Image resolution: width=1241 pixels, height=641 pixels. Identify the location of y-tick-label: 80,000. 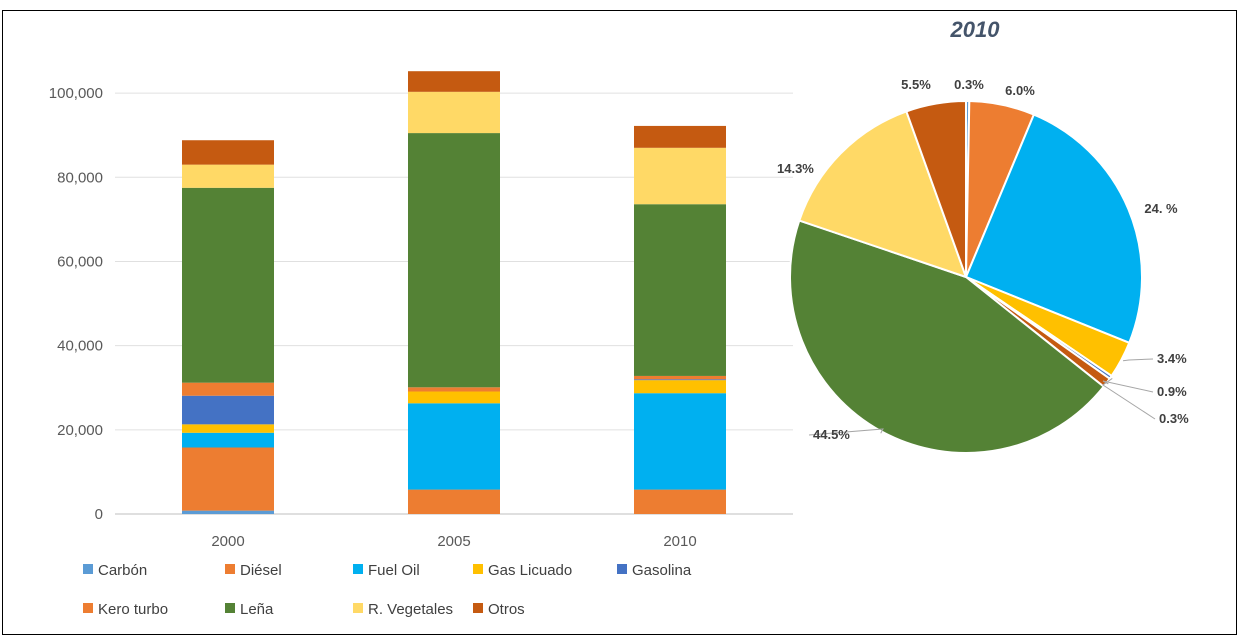
(80, 177).